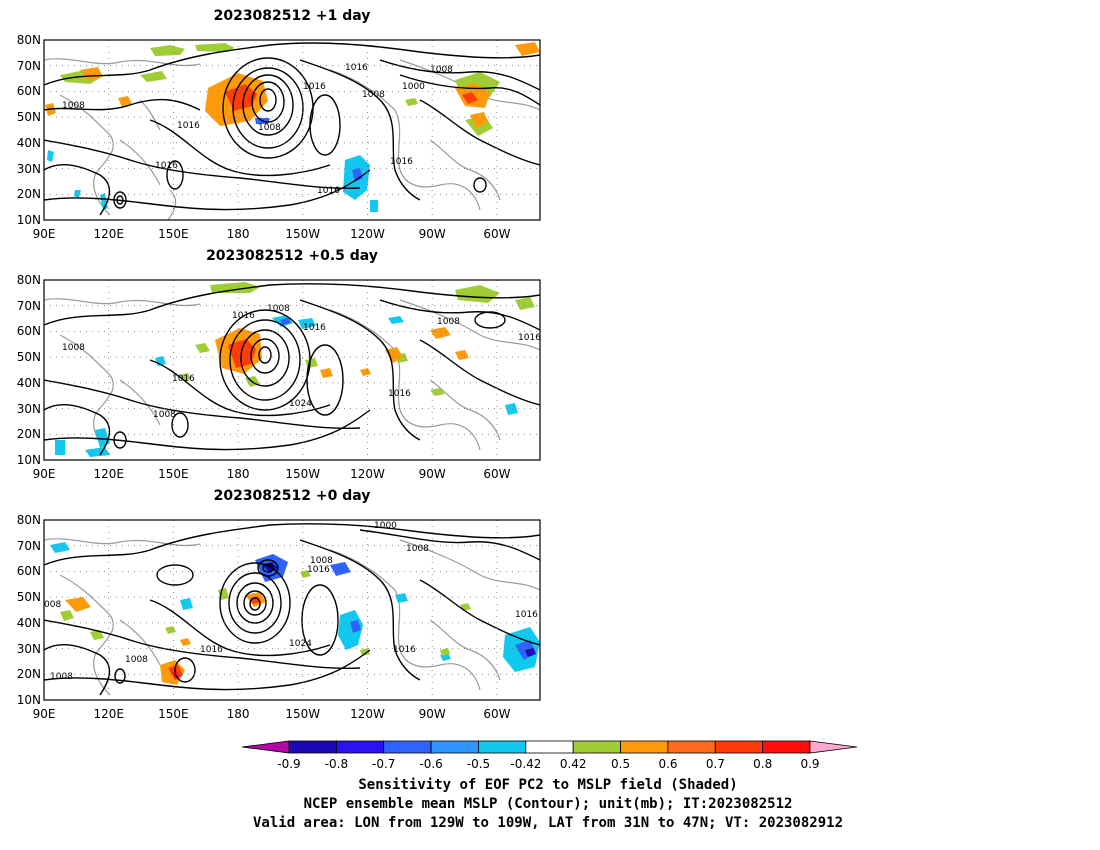 The height and width of the screenshot is (850, 1100). What do you see at coordinates (272, 714) in the screenshot?
I see `panel-3-lon-ticks: 90E 120E 150E 180 150W 120W 90W 60W` at bounding box center [272, 714].